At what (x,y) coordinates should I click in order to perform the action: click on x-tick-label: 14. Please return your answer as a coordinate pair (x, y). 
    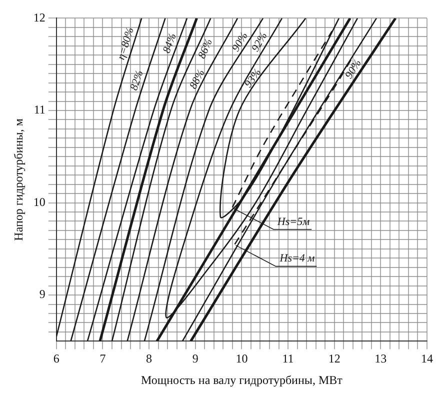
    Looking at the image, I should click on (427, 359).